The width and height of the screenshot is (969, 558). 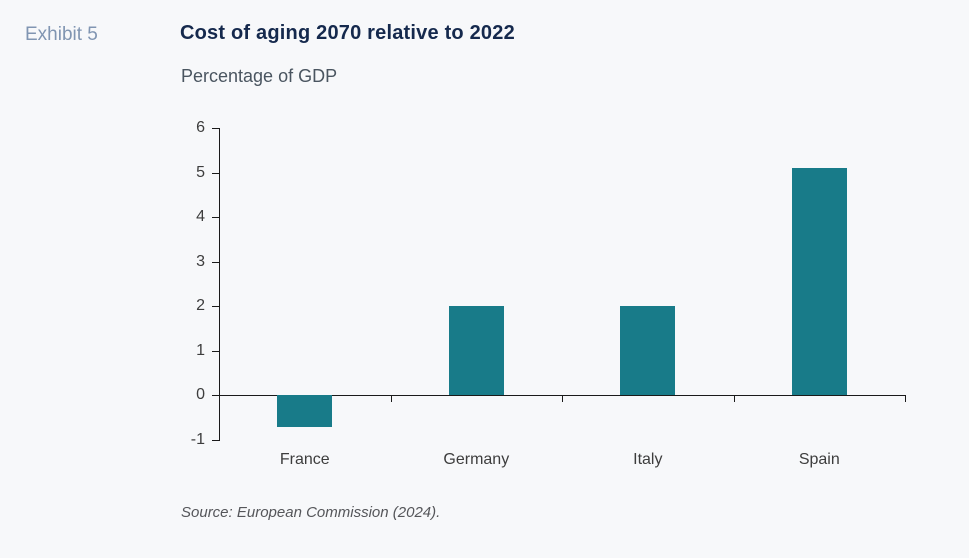 What do you see at coordinates (476, 351) in the screenshot?
I see `bar-germany` at bounding box center [476, 351].